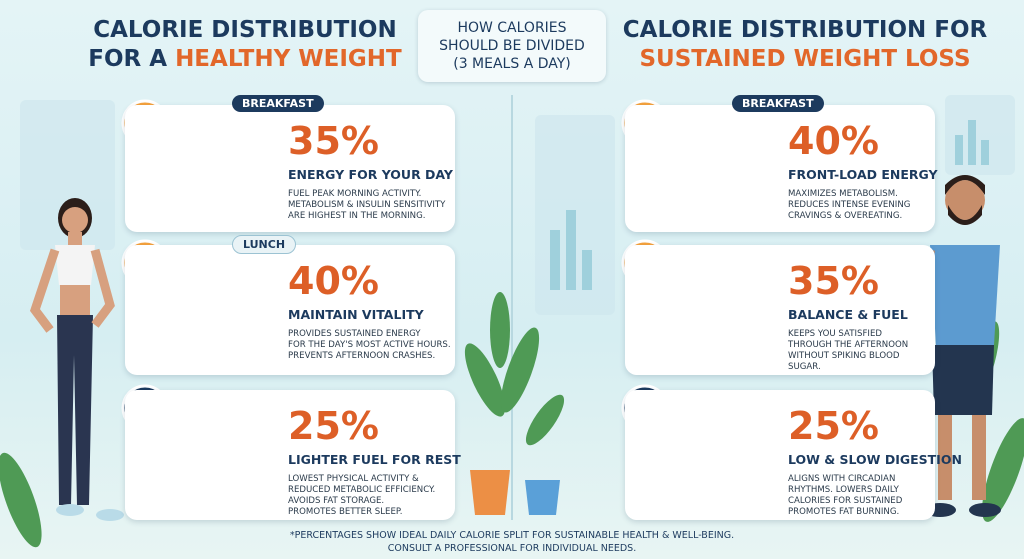 The image size is (1024, 559). I want to click on meal-description: SUGAR., so click(804, 367).